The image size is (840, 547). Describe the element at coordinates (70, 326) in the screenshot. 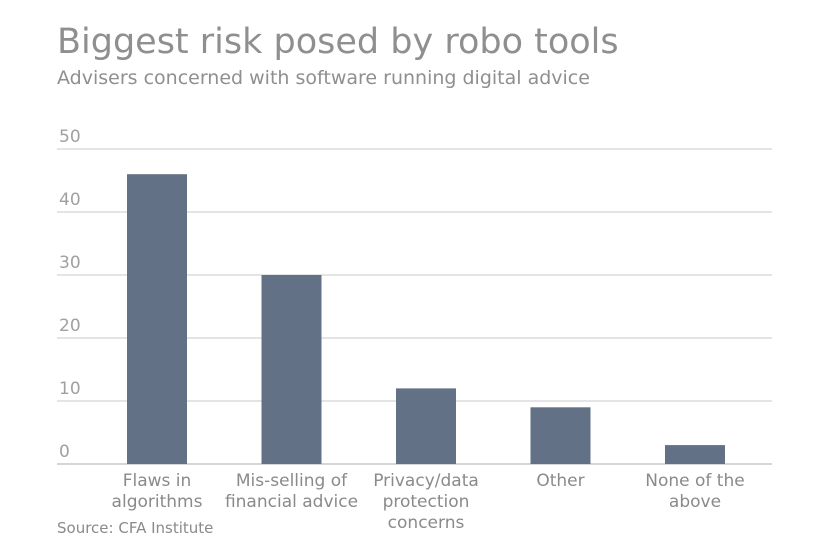

I see `y-tick-label: 20` at that location.